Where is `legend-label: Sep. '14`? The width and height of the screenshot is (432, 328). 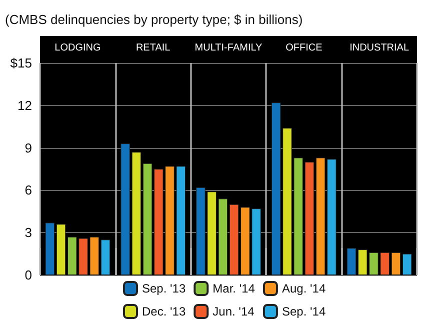
legend-label: Sep. '14 is located at coordinates (304, 311).